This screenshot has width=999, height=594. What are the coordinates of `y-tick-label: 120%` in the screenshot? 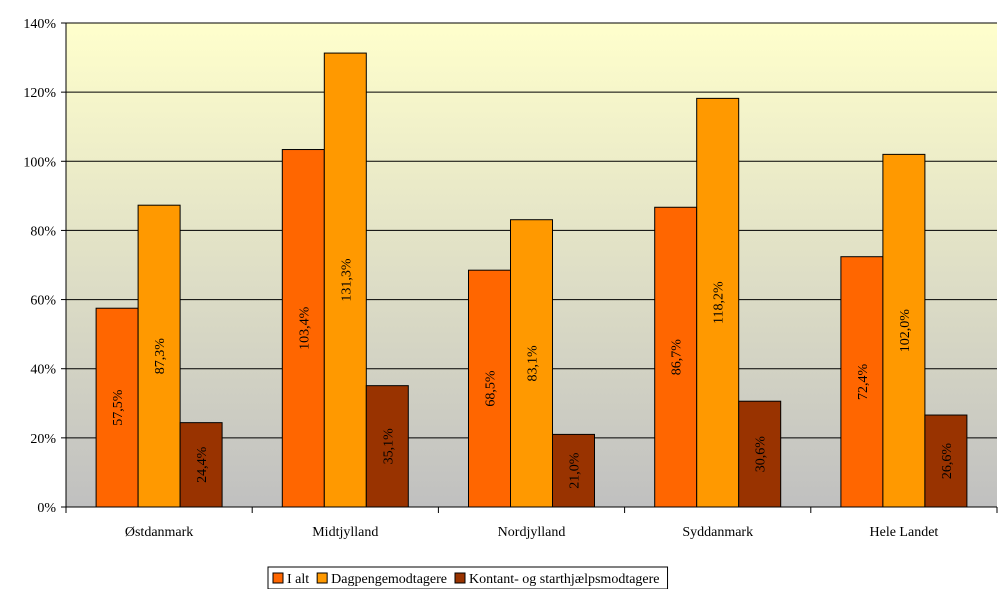 It's located at (39, 93).